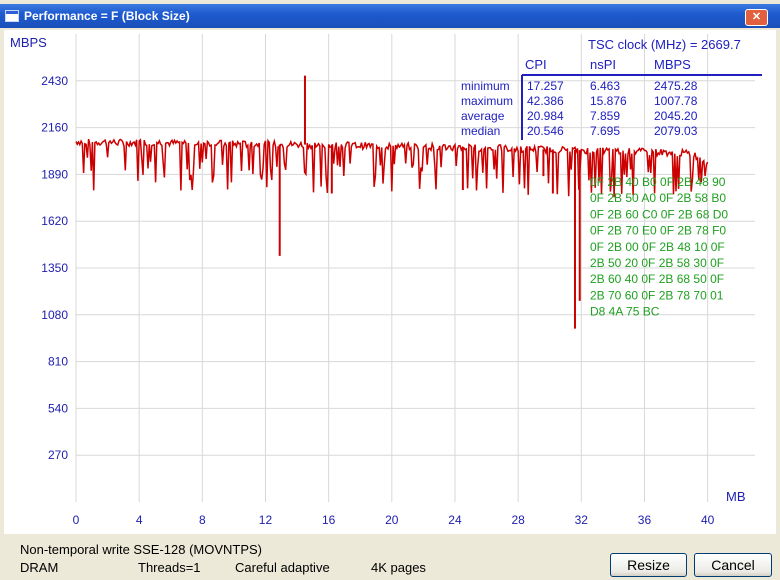  I want to click on hex-dump-line: 0F 2B 70 E0 0F 2B 78 F0, so click(658, 231).